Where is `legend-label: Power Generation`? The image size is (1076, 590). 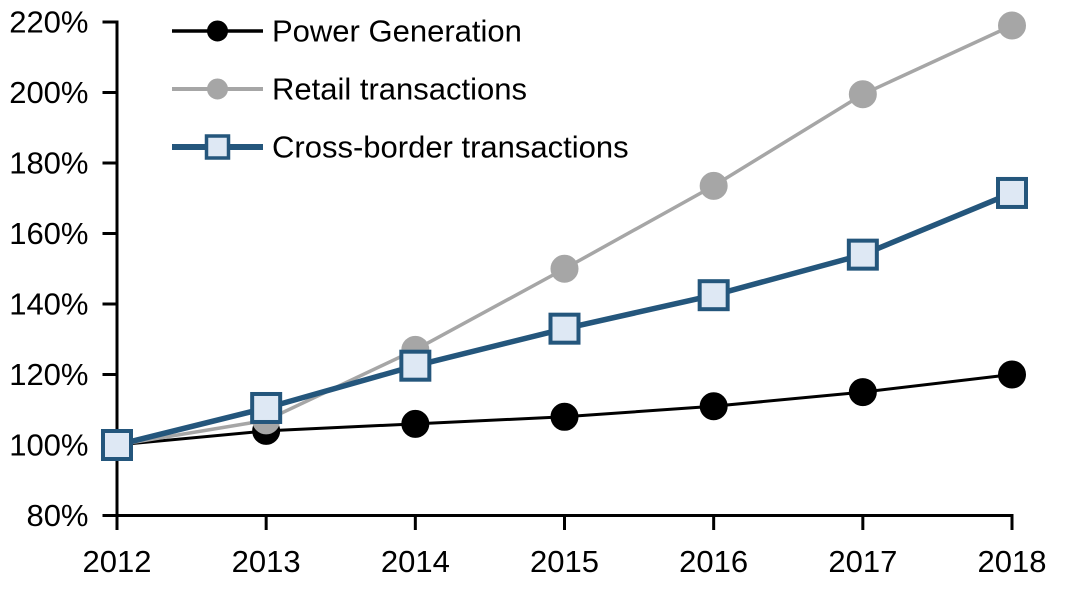
legend-label: Power Generation is located at coordinates (397, 31).